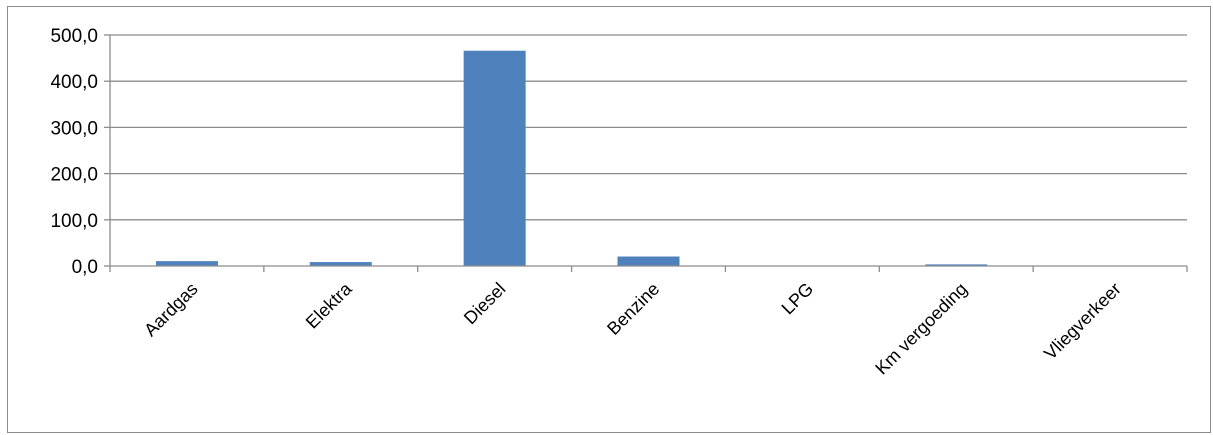  What do you see at coordinates (74, 175) in the screenshot?
I see `y-tick-label: 200,0` at bounding box center [74, 175].